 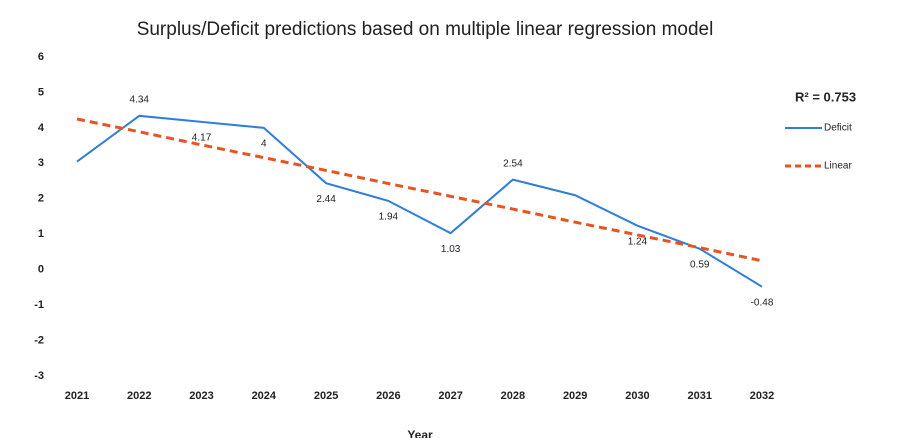 I want to click on x-tick-label: 2022, so click(x=139, y=396).